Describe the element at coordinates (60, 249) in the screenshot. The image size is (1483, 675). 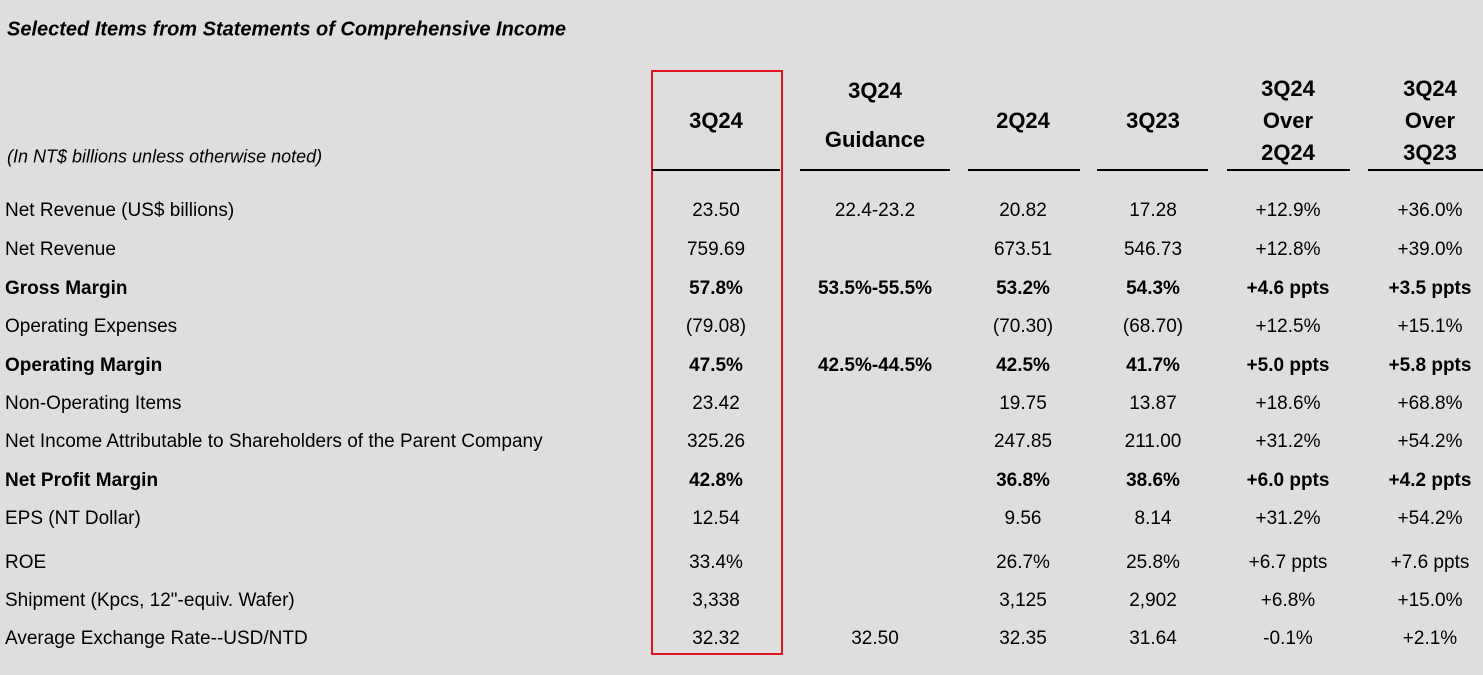
I see `row-label: Net Revenue` at that location.